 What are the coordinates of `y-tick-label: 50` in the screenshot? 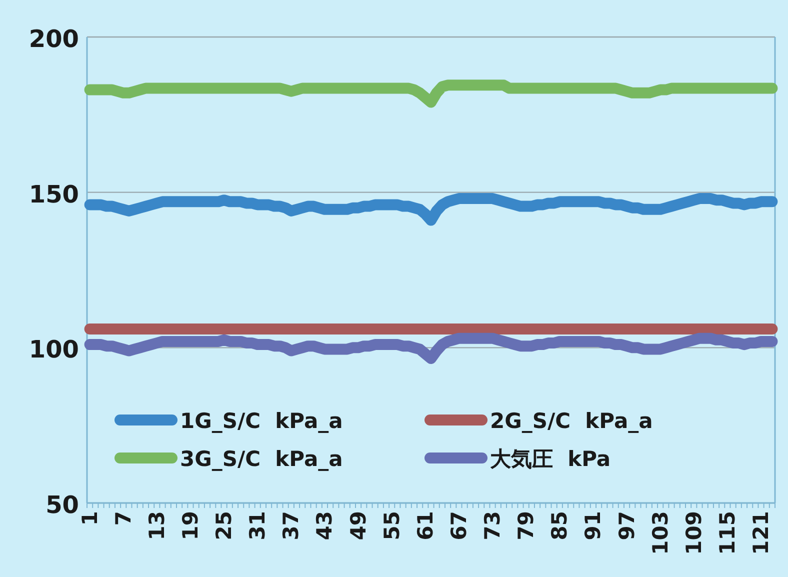 It's located at (62, 505).